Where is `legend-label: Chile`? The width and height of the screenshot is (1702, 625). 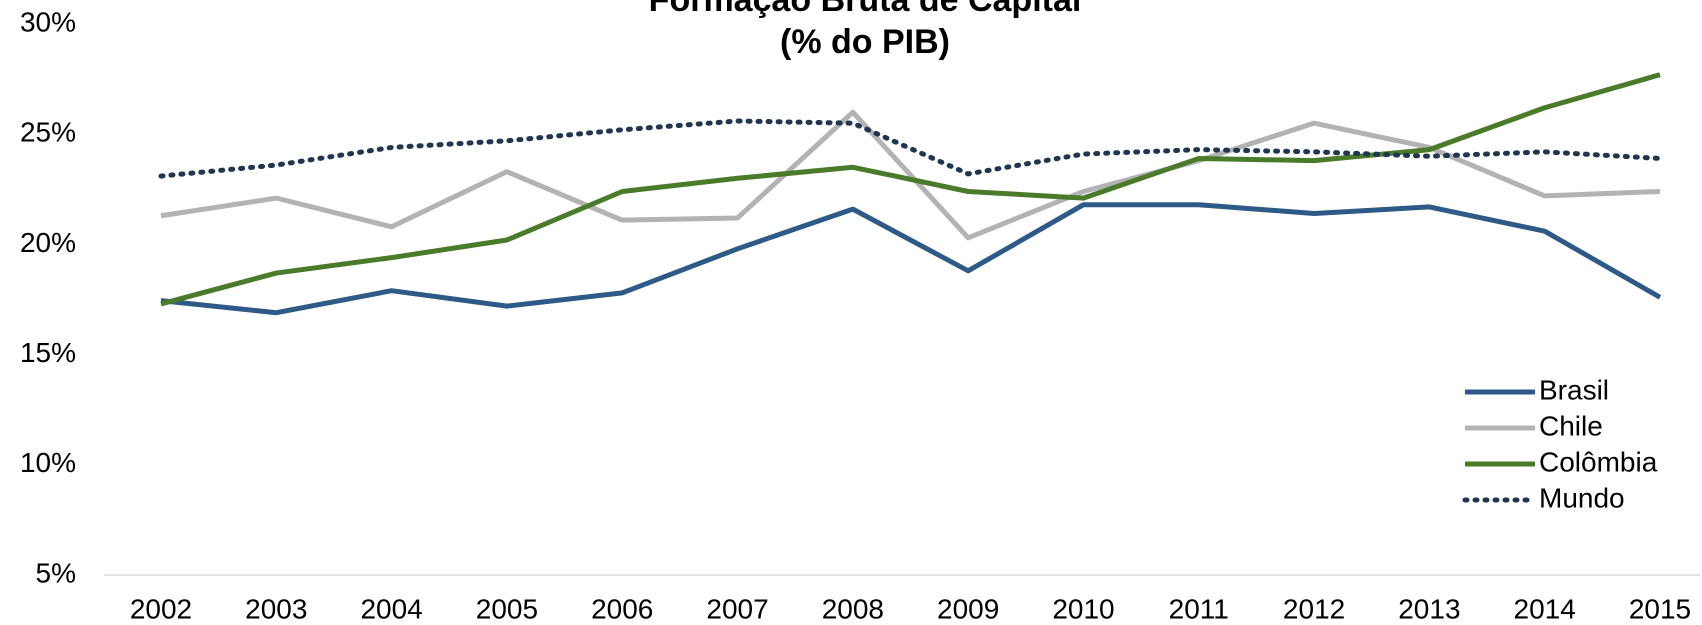 legend-label: Chile is located at coordinates (1571, 425).